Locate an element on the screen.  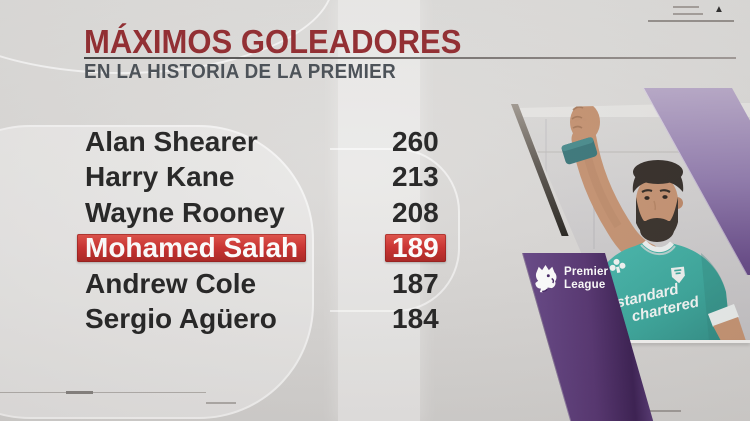
player-name: Harry Kane is located at coordinates (160, 177).